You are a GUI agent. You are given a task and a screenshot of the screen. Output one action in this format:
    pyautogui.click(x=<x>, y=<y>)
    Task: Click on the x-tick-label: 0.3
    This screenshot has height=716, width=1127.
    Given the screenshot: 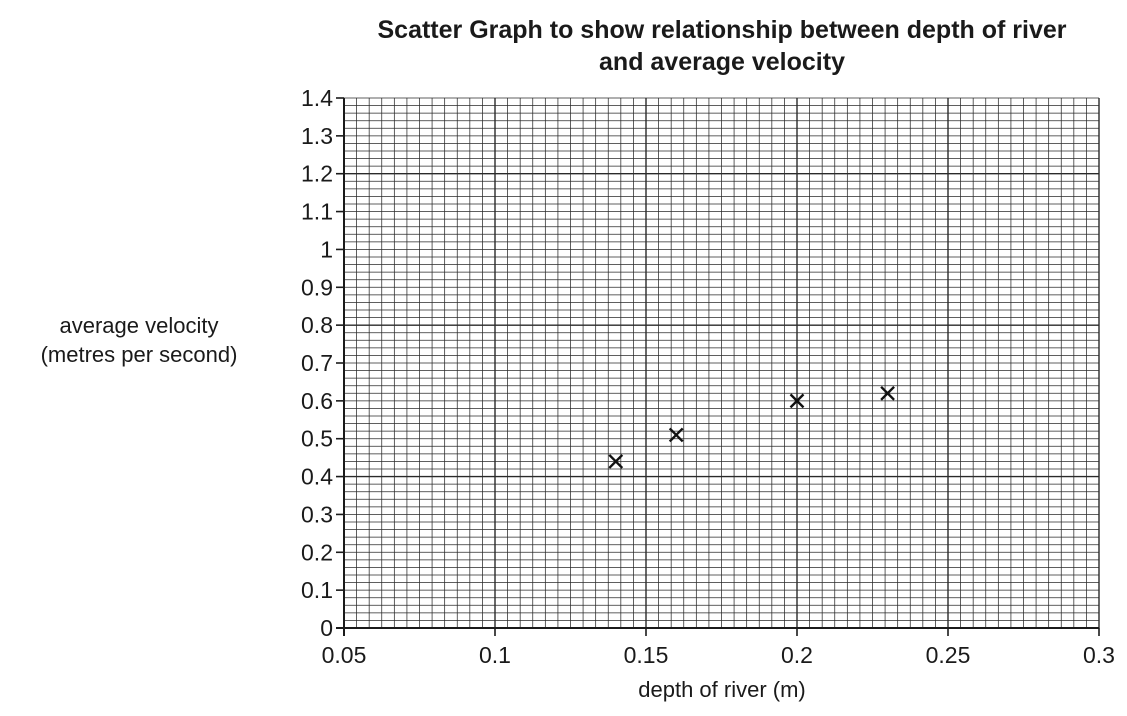 What is the action you would take?
    pyautogui.click(x=1099, y=655)
    